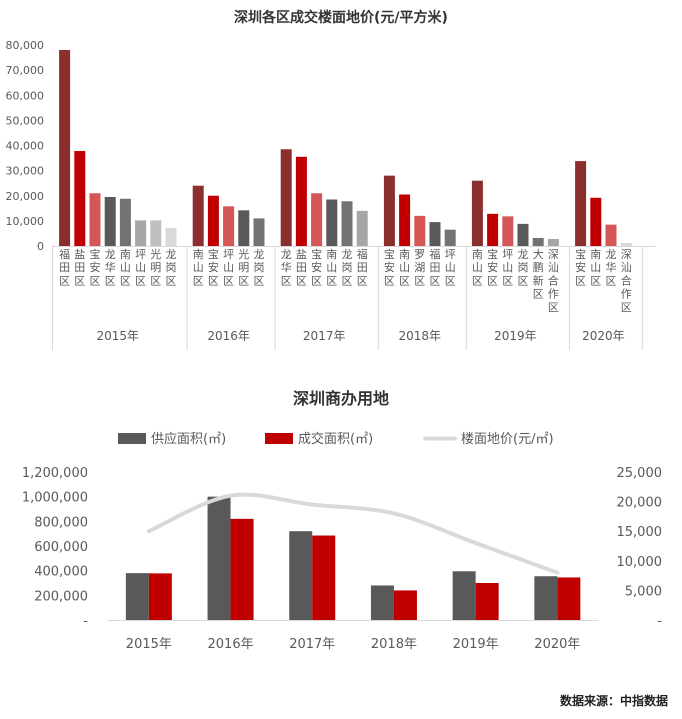  What do you see at coordinates (324, 336) in the screenshot?
I see `chart1-year-label: 2017年` at bounding box center [324, 336].